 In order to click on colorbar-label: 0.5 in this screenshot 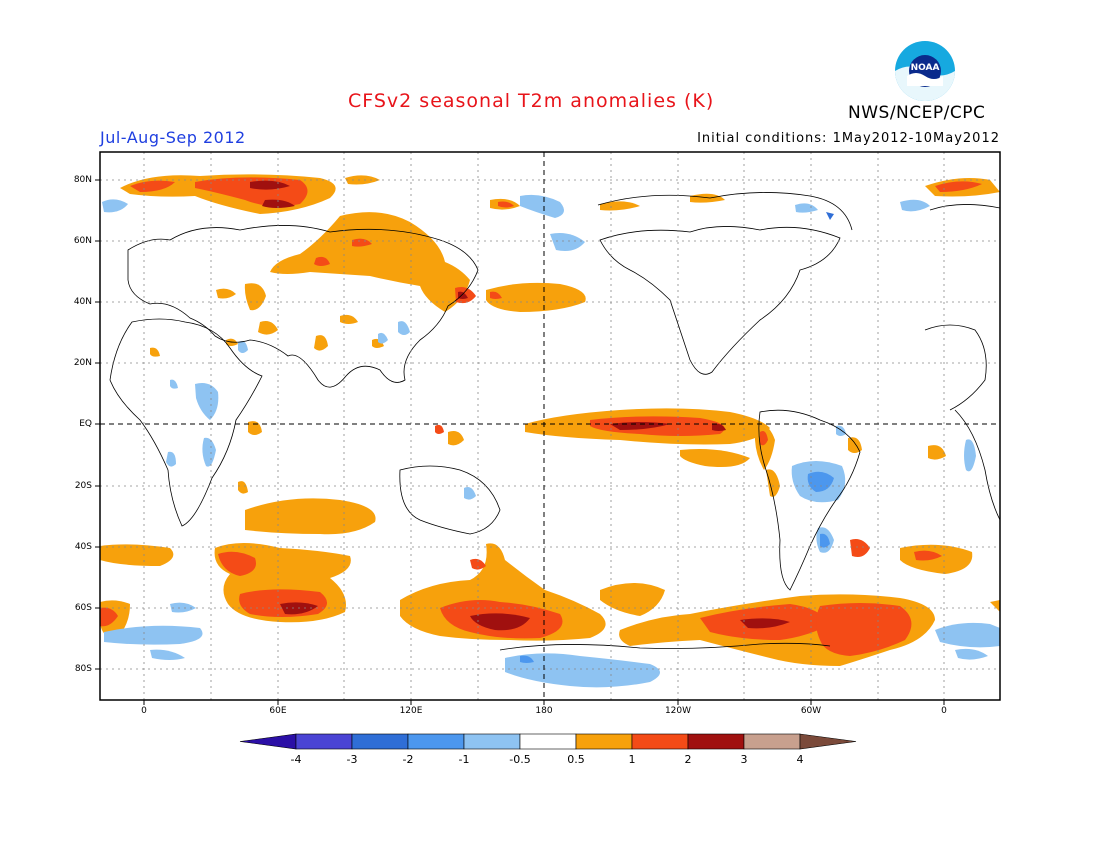, I will do `click(576, 759)`.